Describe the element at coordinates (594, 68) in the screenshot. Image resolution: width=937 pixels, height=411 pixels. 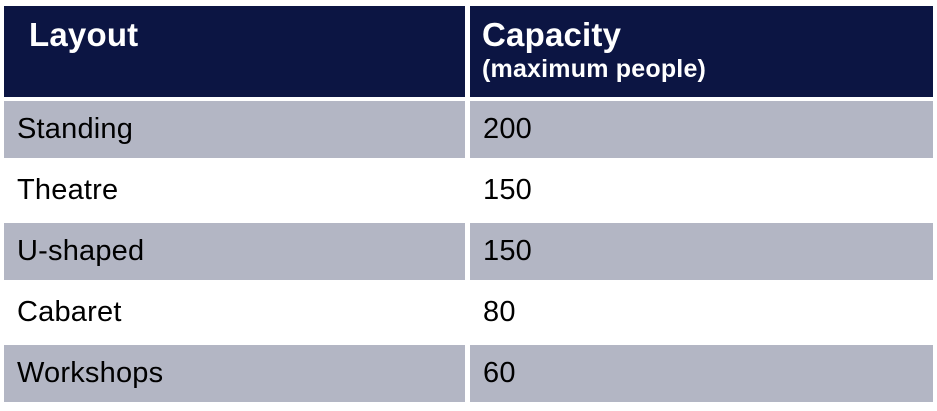
I see `header-capacity-subtitle: (maximum people)` at that location.